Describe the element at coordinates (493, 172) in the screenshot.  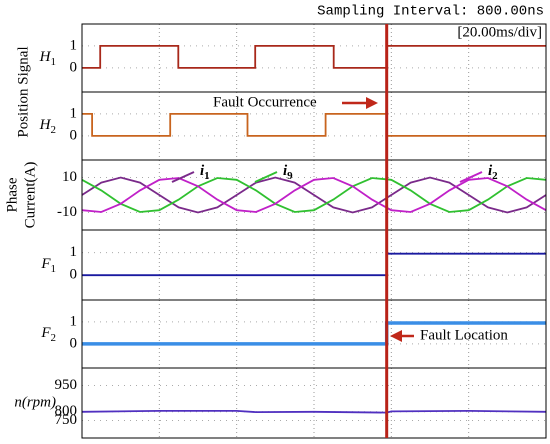
I see `series-label: i2` at that location.